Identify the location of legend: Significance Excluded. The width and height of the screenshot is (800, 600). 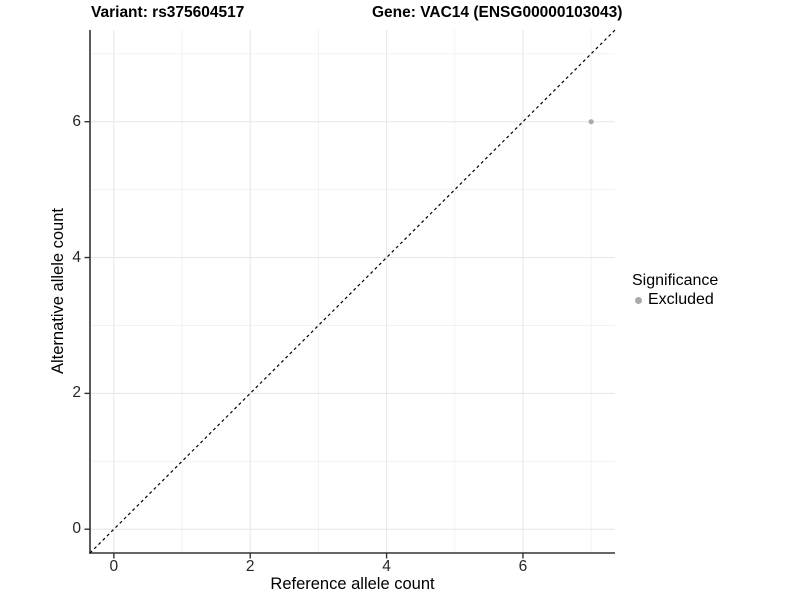
(674, 290).